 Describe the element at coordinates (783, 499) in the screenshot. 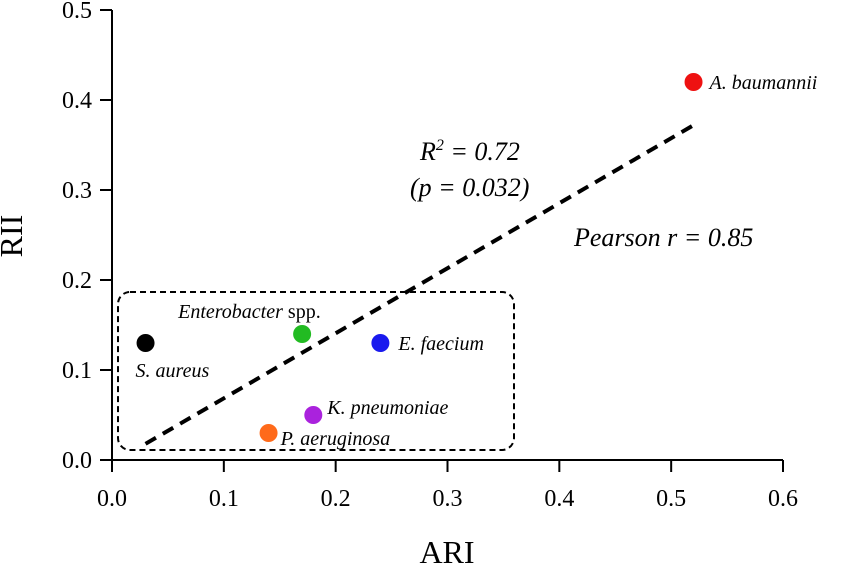

I see `x-tick-label: 0.6` at that location.